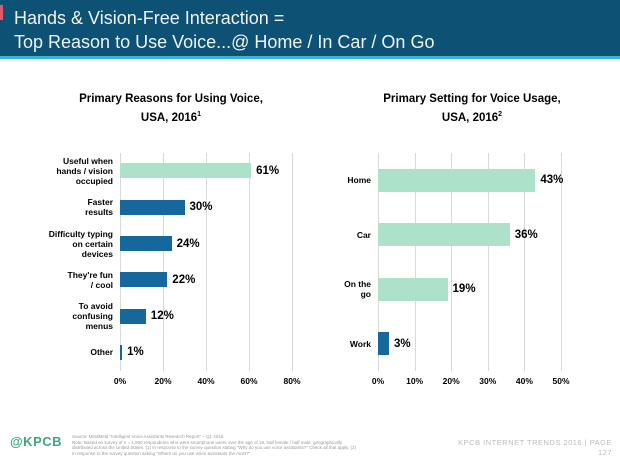  What do you see at coordinates (184, 279) in the screenshot?
I see `bar-value-label: 22%` at bounding box center [184, 279].